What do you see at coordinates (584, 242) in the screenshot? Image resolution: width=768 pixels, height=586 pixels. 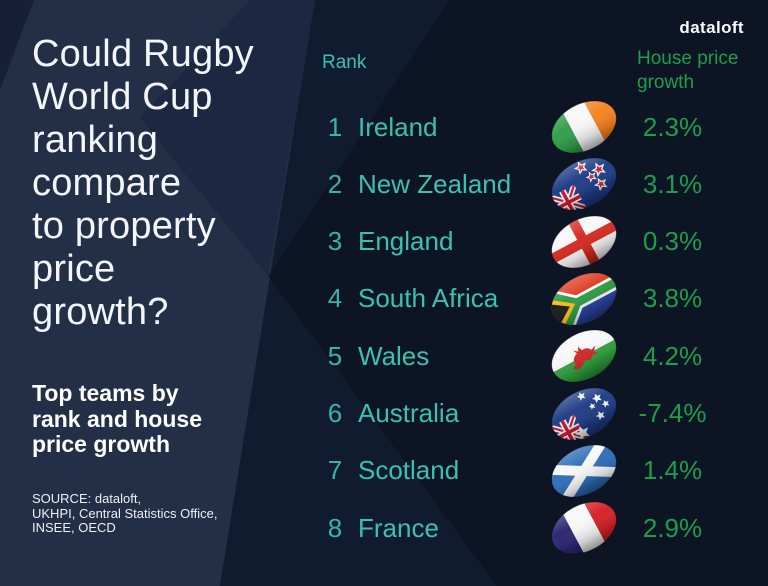 I see `england-rugby-ball-flag-icon` at bounding box center [584, 242].